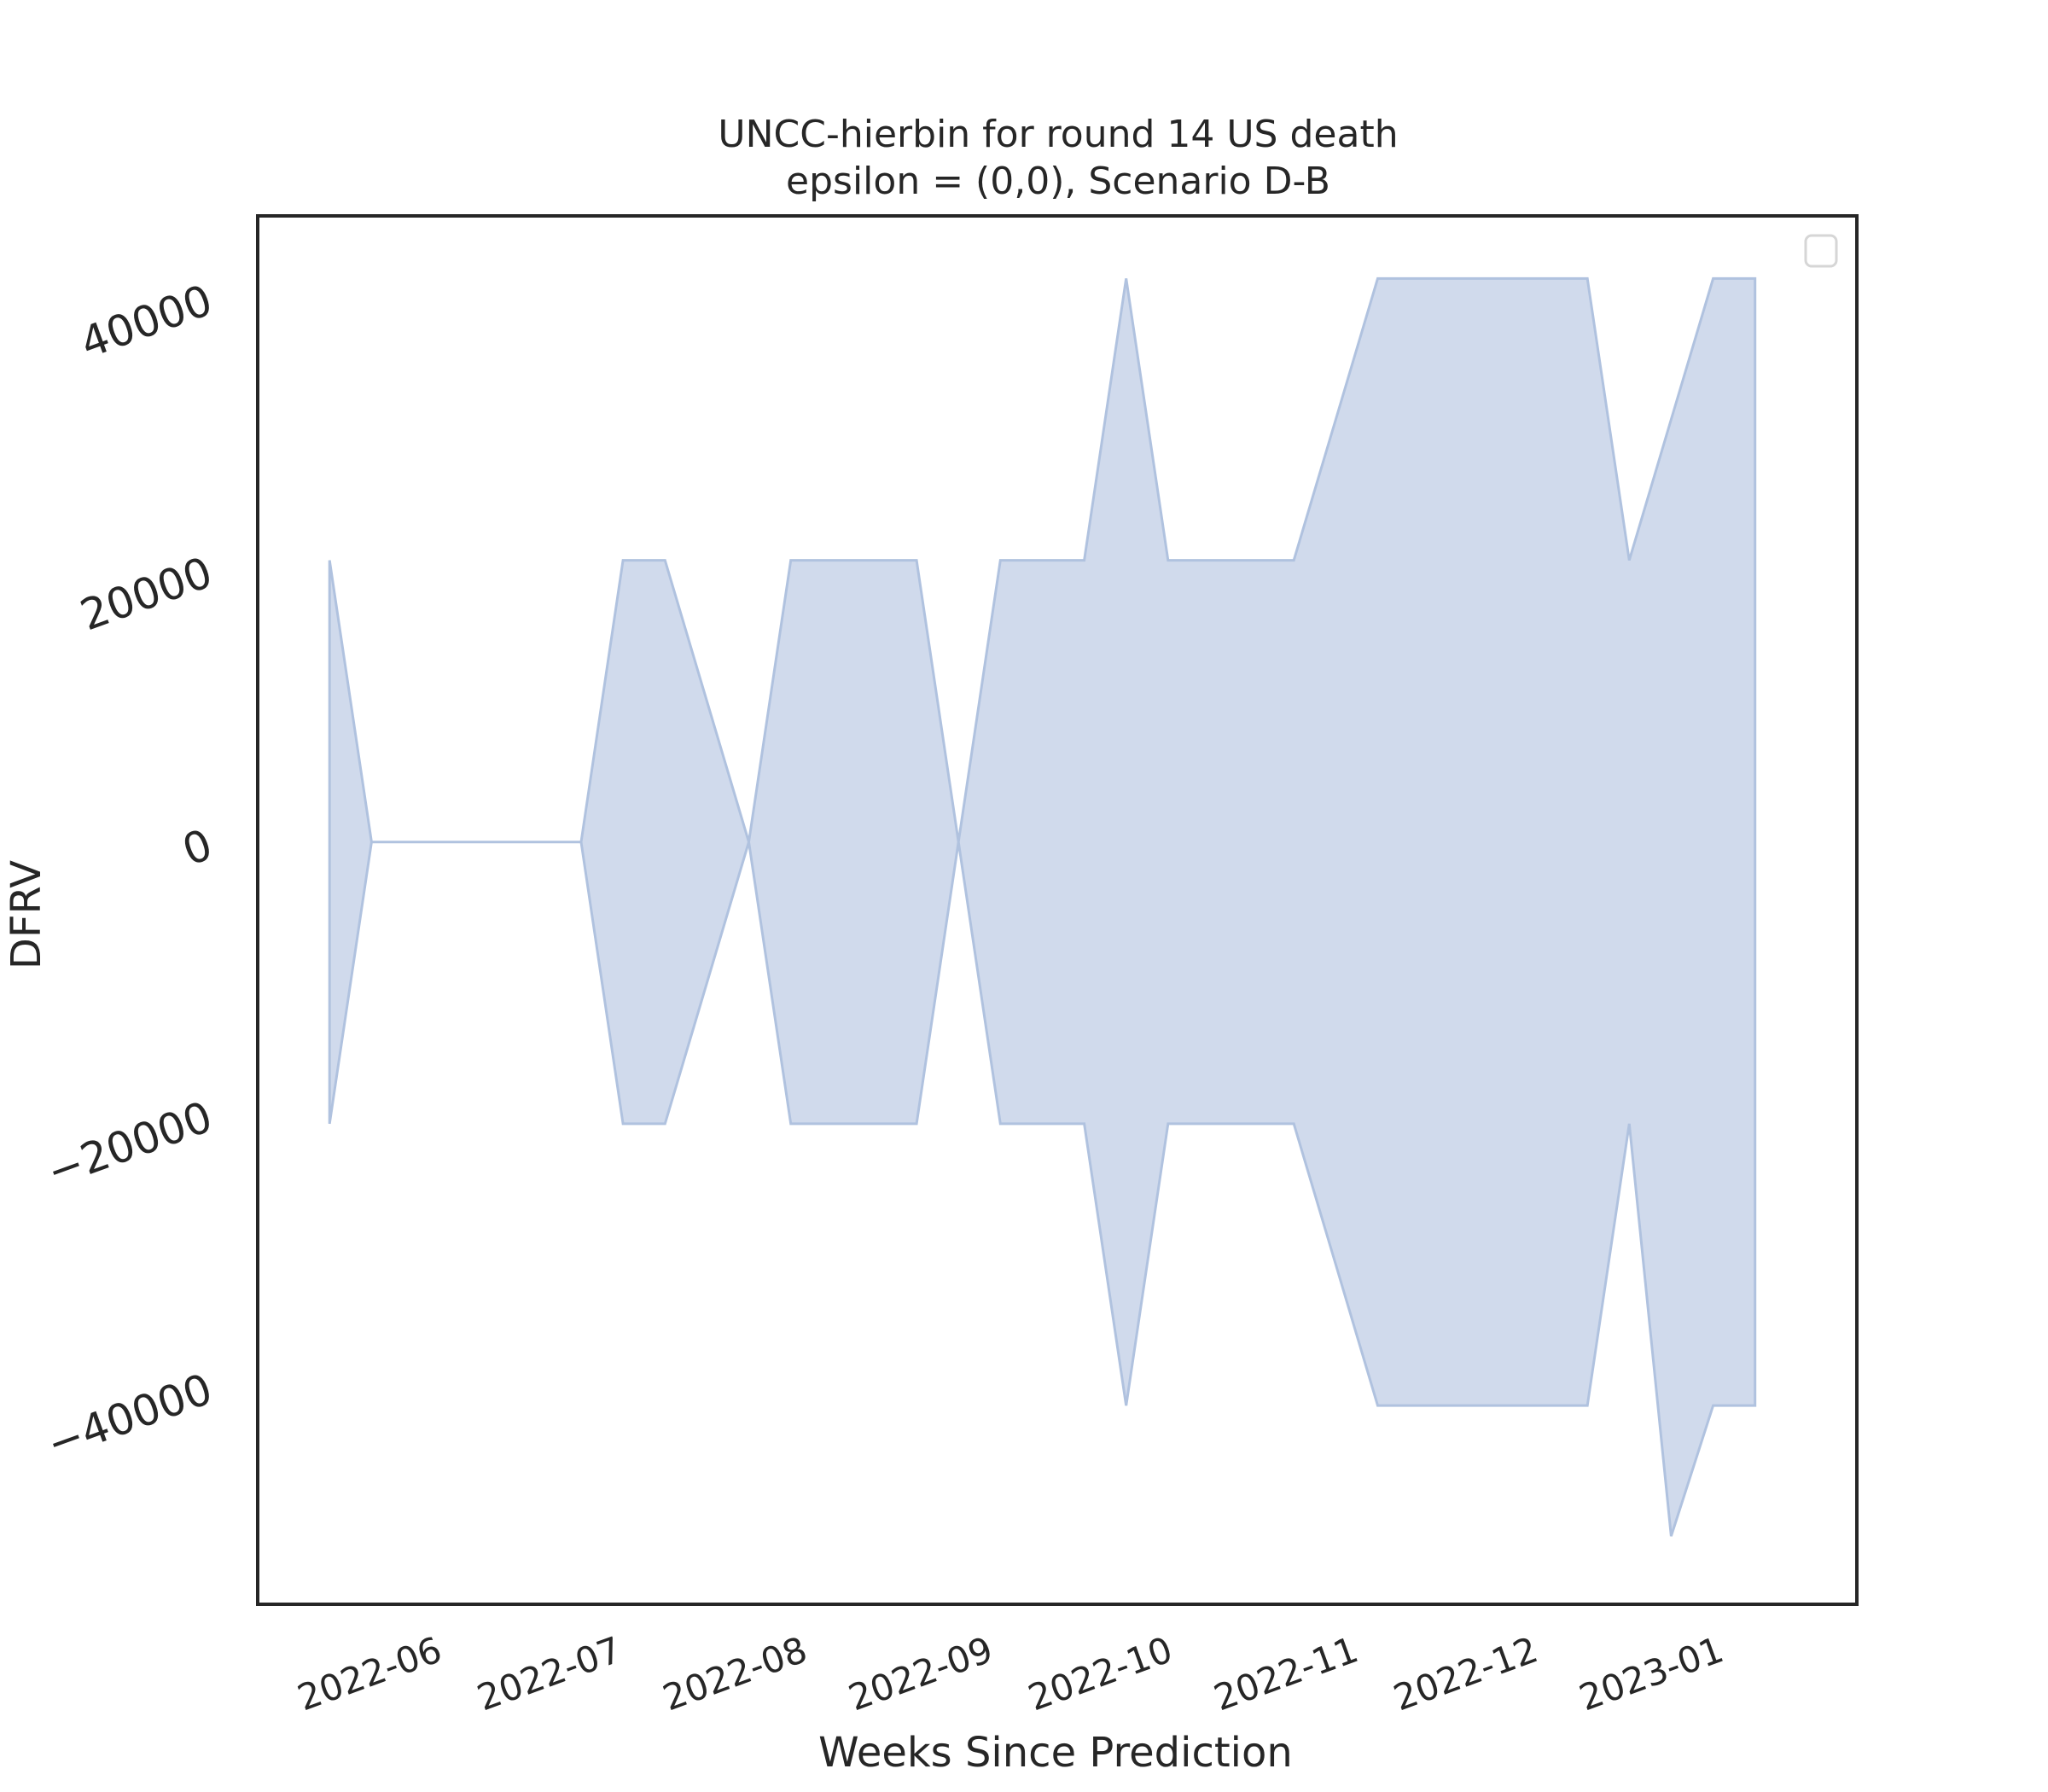 This screenshot has width=2048, height=1792. I want to click on x-tick-label: 2022-06, so click(369, 1673).